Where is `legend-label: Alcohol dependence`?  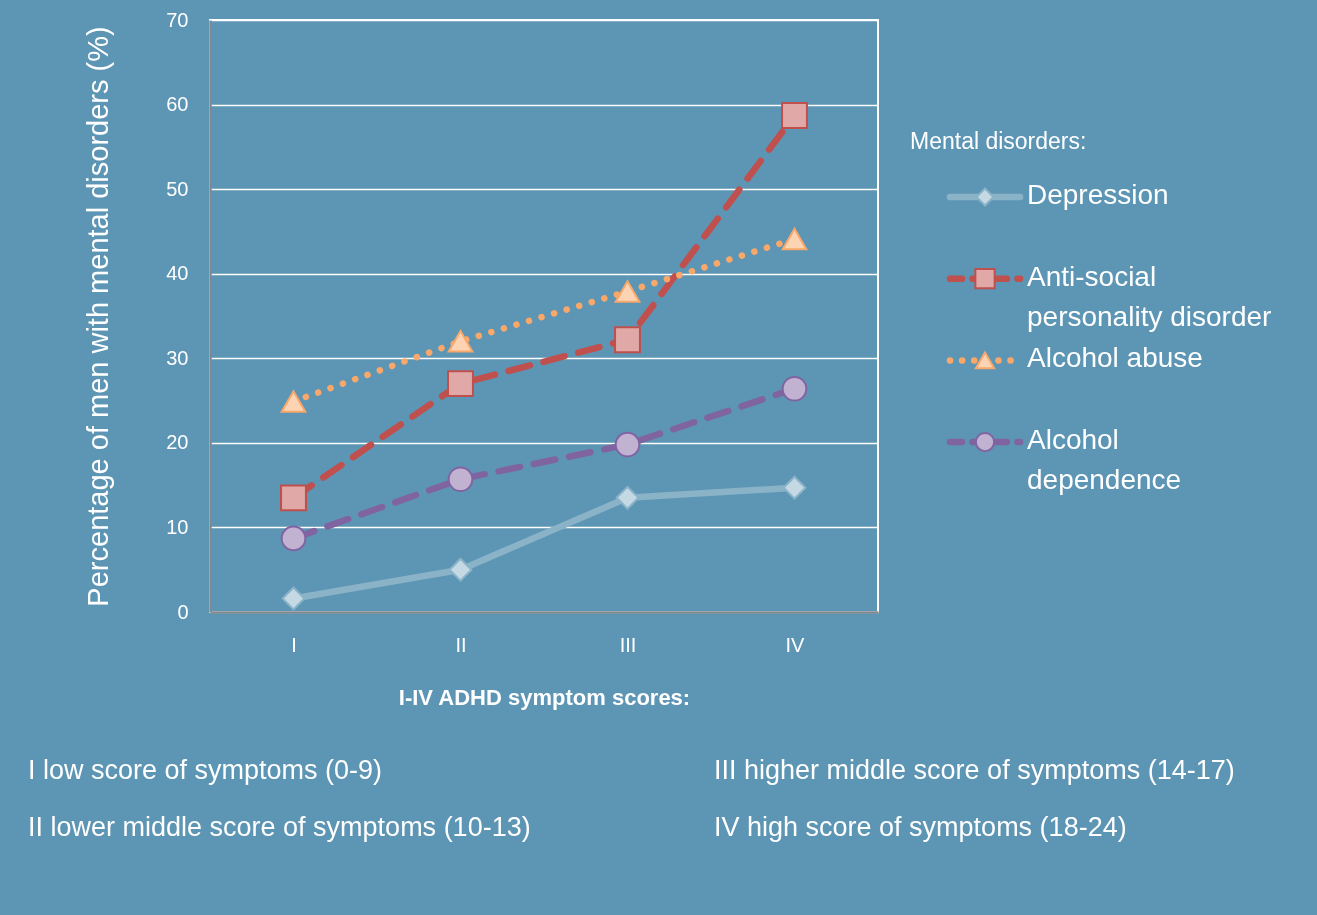
legend-label: Alcohol dependence is located at coordinates (1104, 460).